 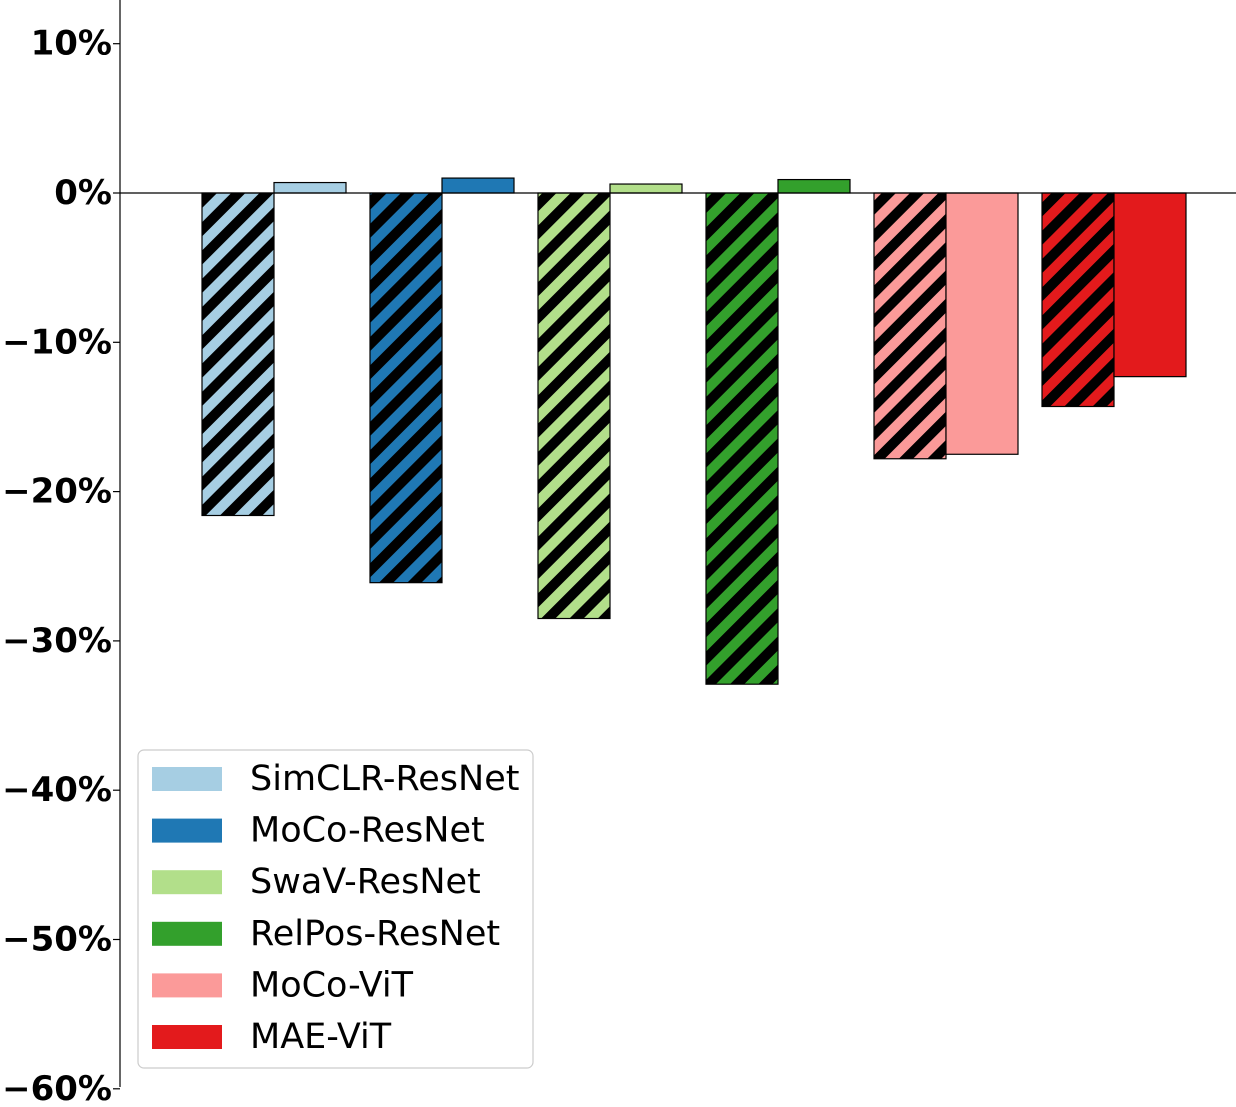 What do you see at coordinates (1078, 300) in the screenshot?
I see `bar-mae-vit-hatched` at bounding box center [1078, 300].